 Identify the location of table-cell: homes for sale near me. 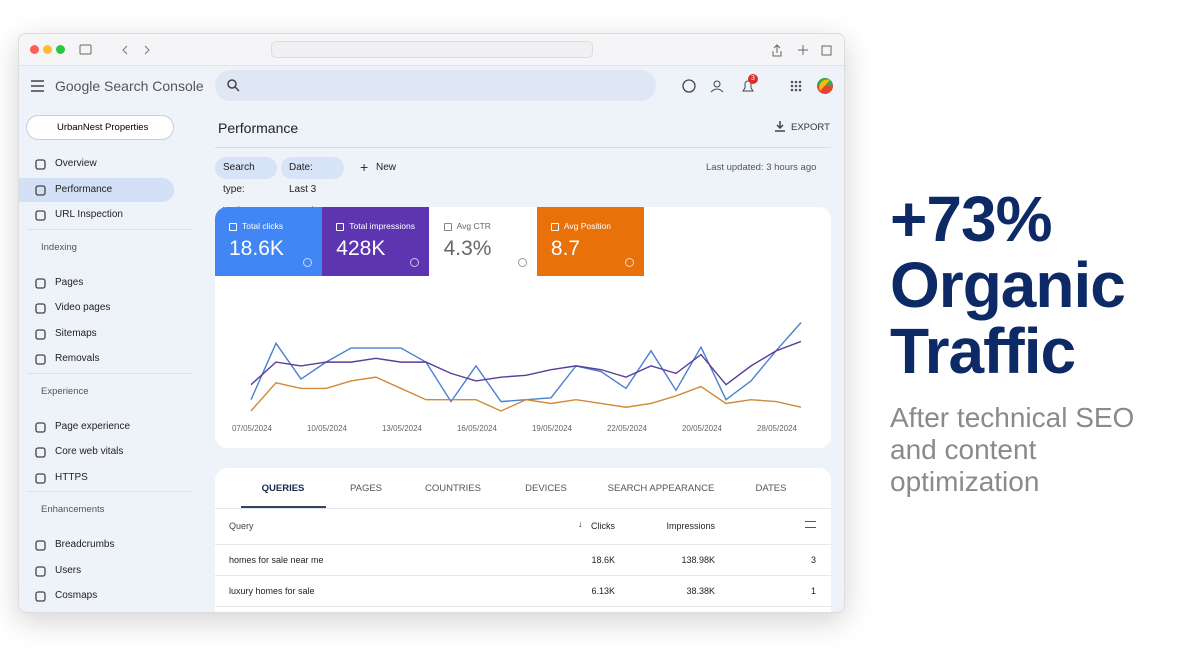
(276, 560).